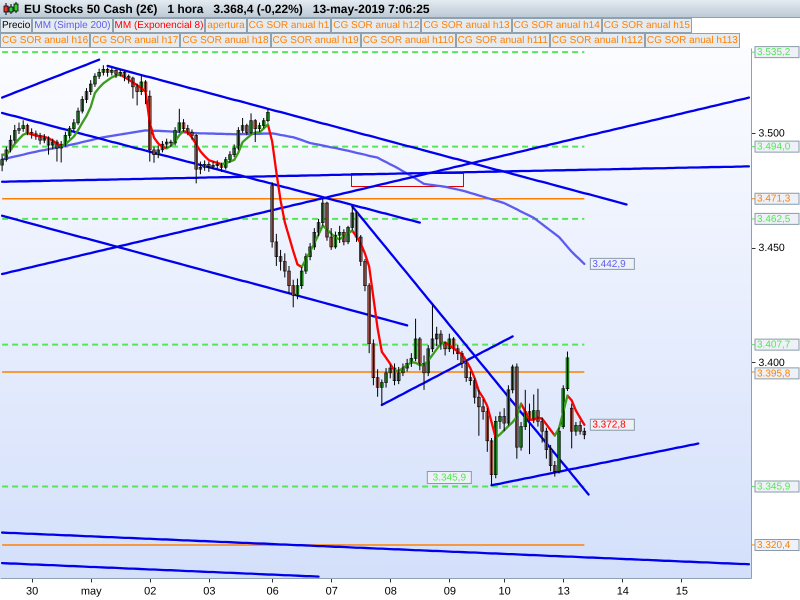 This screenshot has width=800, height=600. Describe the element at coordinates (272, 592) in the screenshot. I see `x-tick-label: 06` at that location.